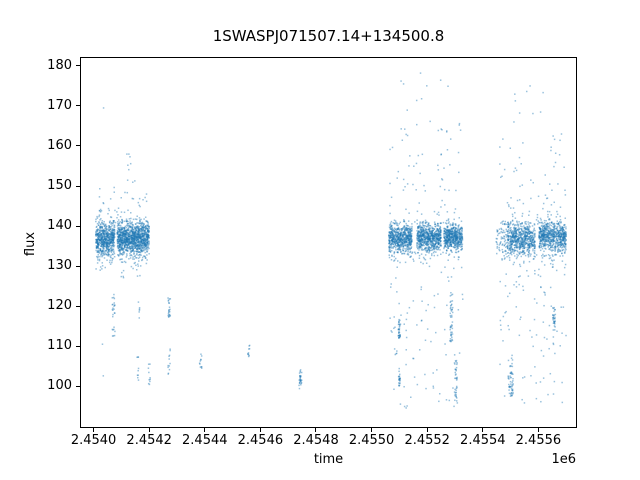 The image size is (640, 480). I want to click on y-axis-label: flux, so click(30, 244).